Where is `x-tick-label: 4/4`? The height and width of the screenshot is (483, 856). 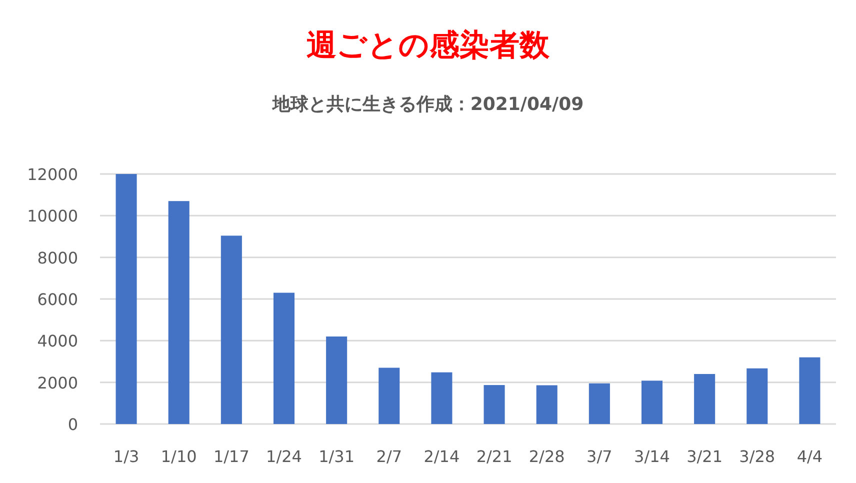
x-tick-label: 4/4 is located at coordinates (809, 456).